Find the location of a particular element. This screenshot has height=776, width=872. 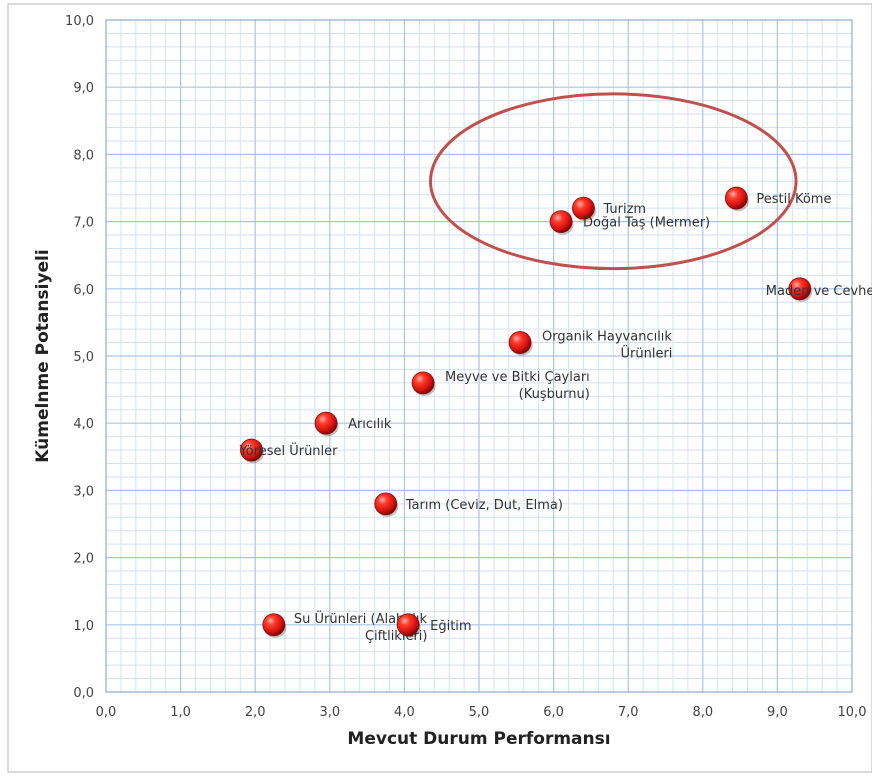

point-label: Organik Hayvancılık is located at coordinates (607, 337).